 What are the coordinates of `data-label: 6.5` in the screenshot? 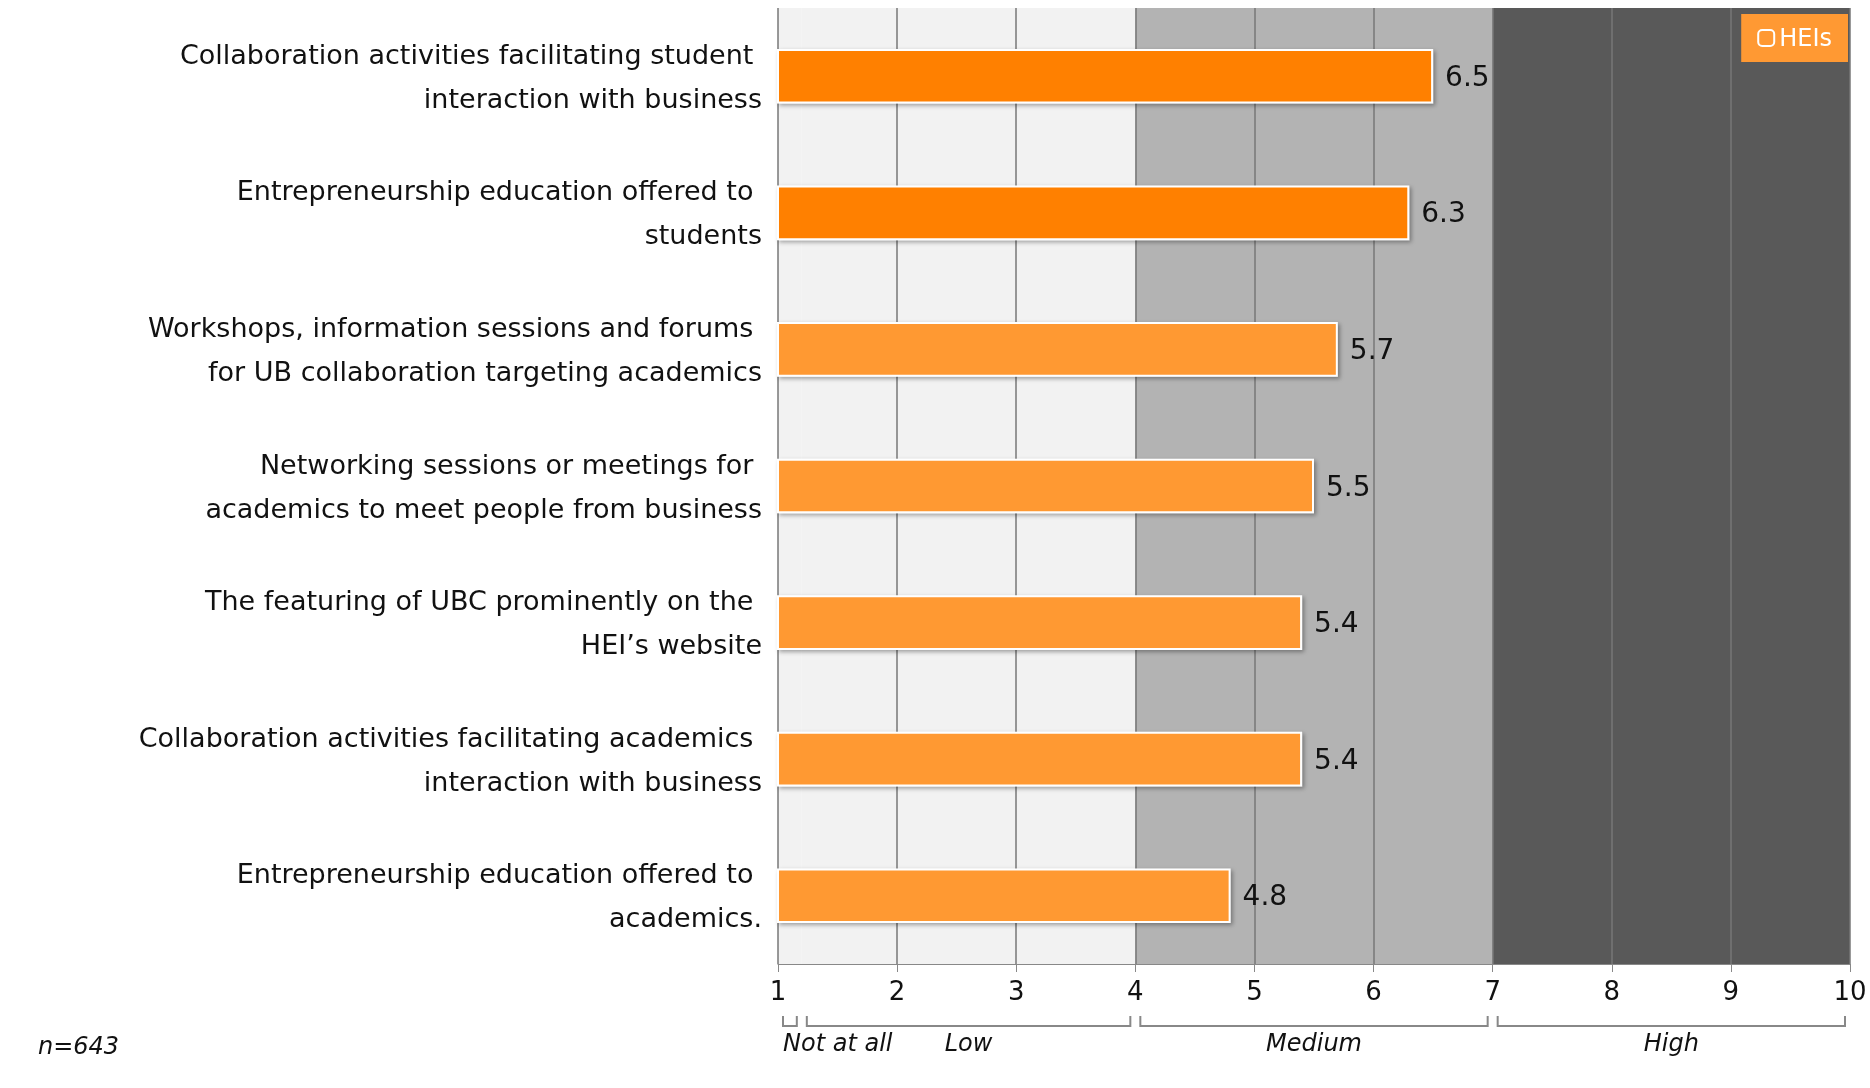 It's located at (1467, 76).